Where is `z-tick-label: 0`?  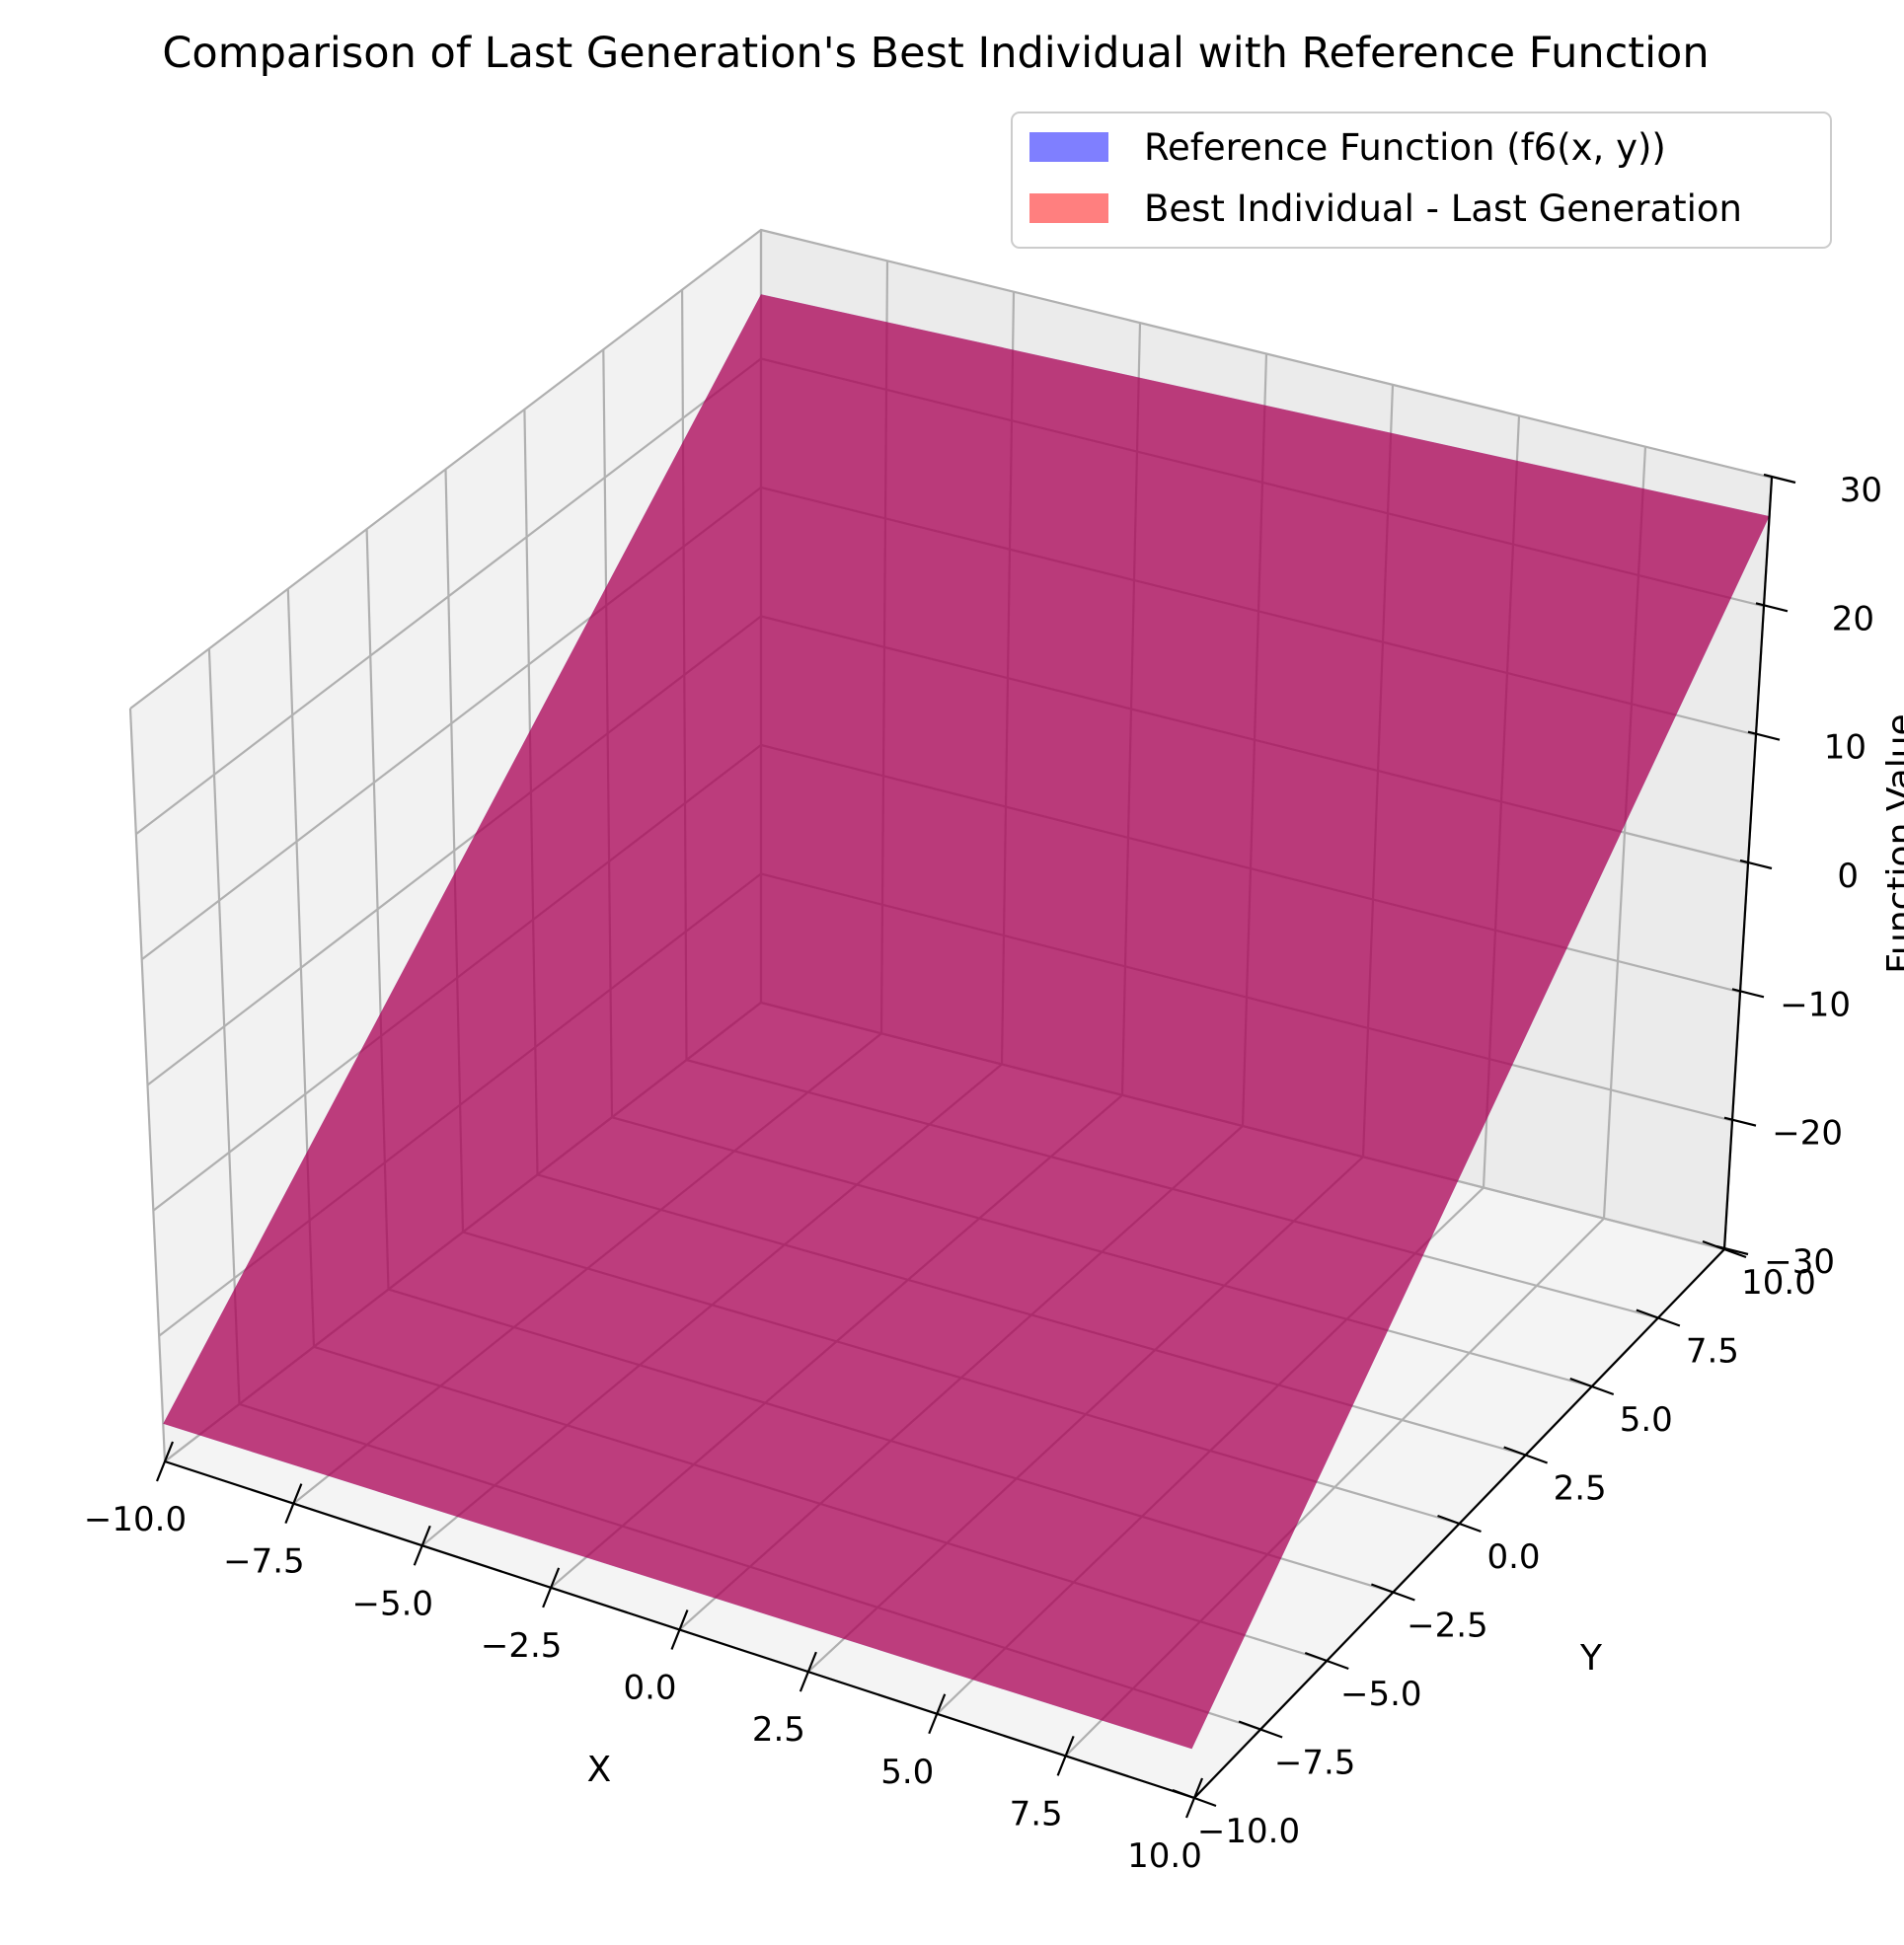 z-tick-label: 0 is located at coordinates (1848, 877).